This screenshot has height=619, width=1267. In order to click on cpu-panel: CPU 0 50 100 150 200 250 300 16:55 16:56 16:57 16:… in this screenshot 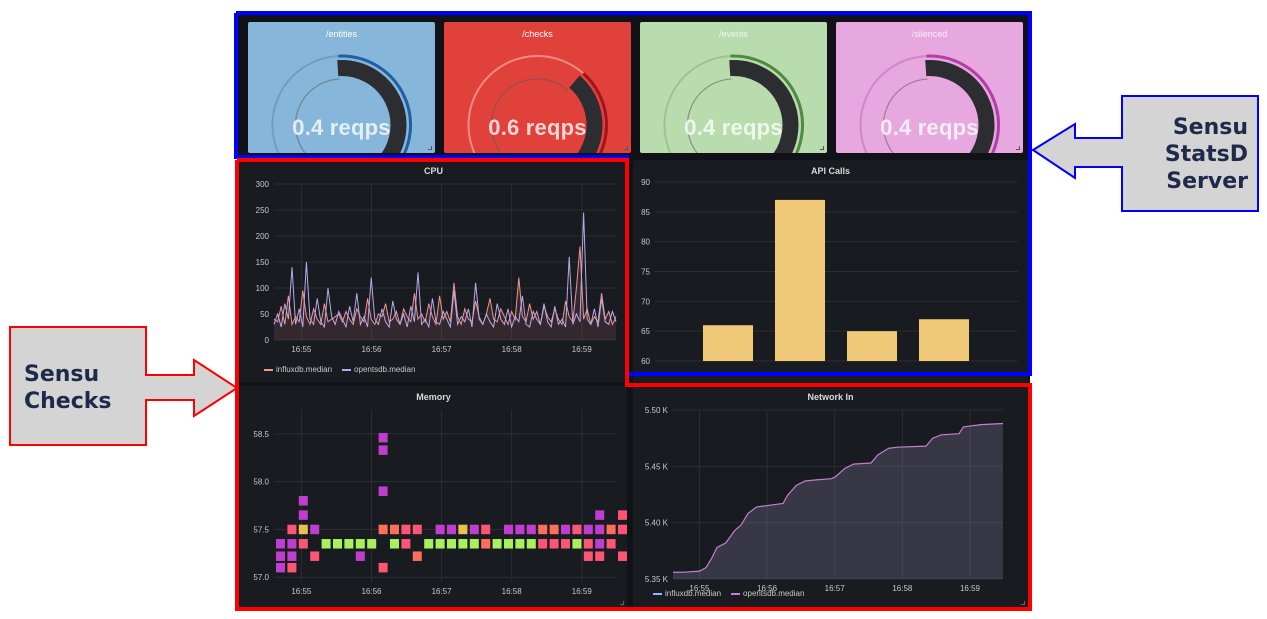, I will do `click(433, 271)`.